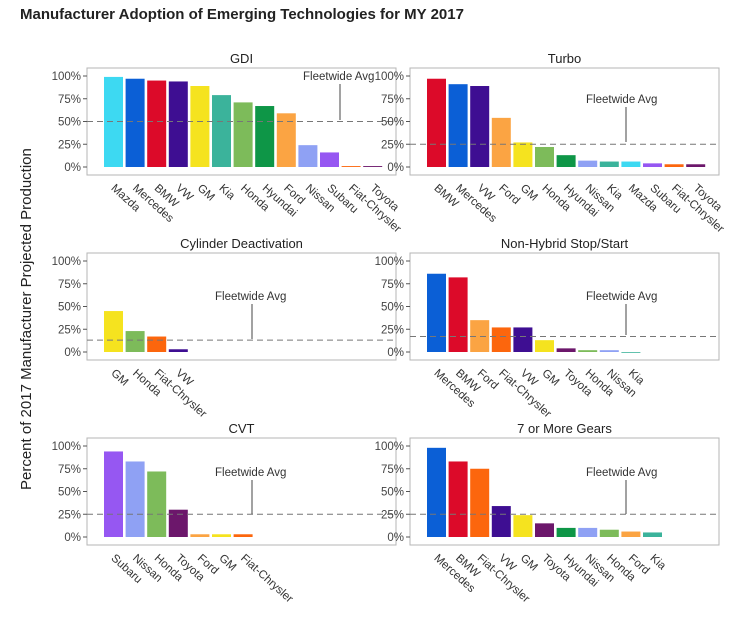  Describe the element at coordinates (241, 58) in the screenshot. I see `panel-title: GDI` at that location.